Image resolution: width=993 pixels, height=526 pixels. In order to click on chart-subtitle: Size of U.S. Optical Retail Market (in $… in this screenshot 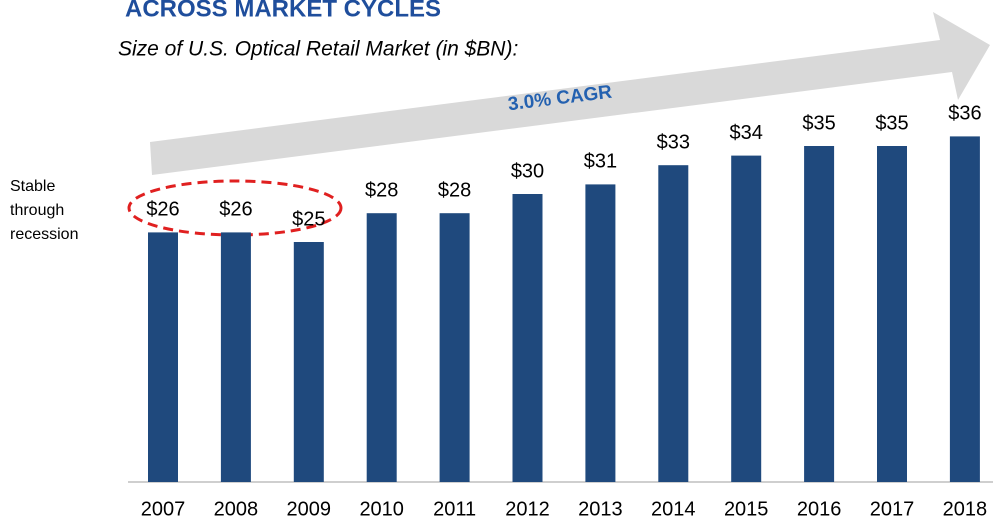, I will do `click(318, 49)`.